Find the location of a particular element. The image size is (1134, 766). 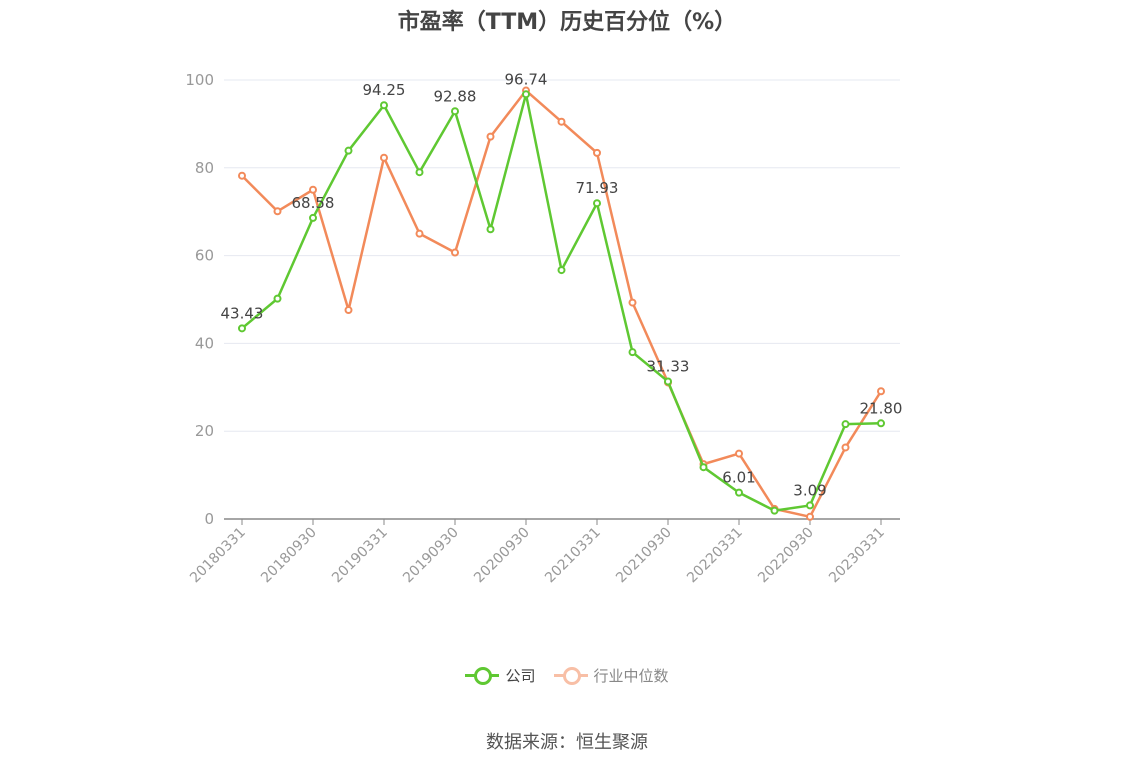

data-label-20210331: 71.93 is located at coordinates (597, 188).